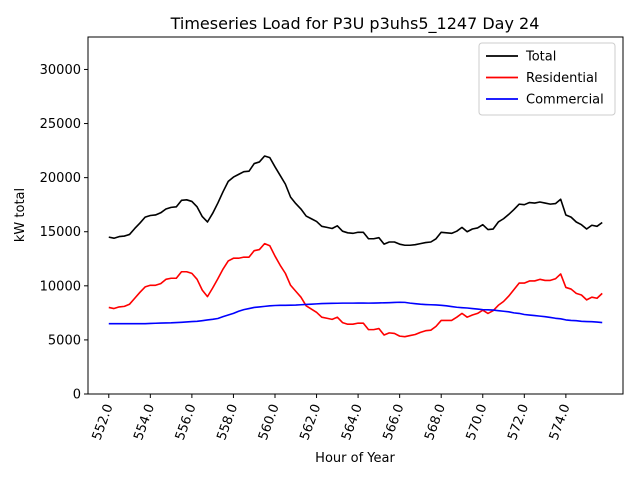 The image size is (640, 480). What do you see at coordinates (540, 57) in the screenshot?
I see `legend-label-total: Total` at bounding box center [540, 57].